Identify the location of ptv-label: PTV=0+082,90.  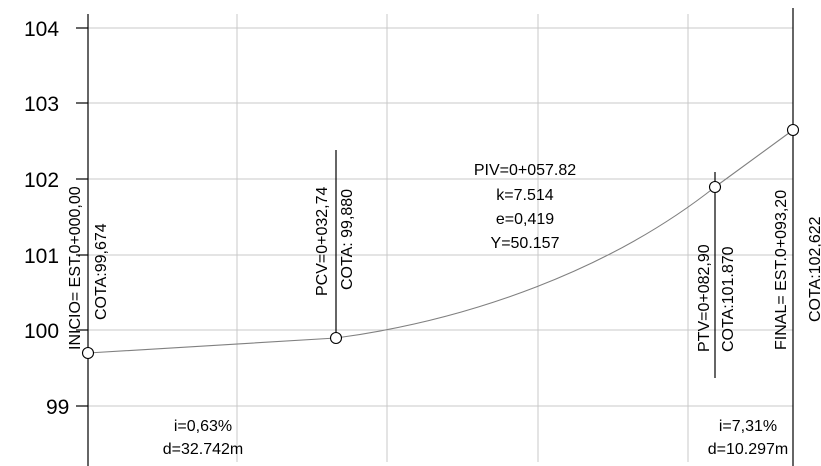
(704, 298).